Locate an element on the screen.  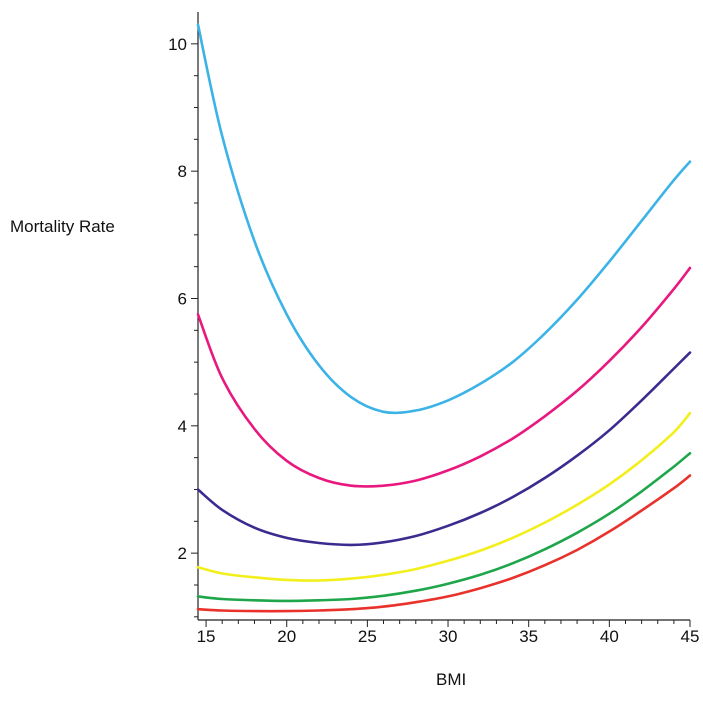
x-tick-label: 20 is located at coordinates (286, 636).